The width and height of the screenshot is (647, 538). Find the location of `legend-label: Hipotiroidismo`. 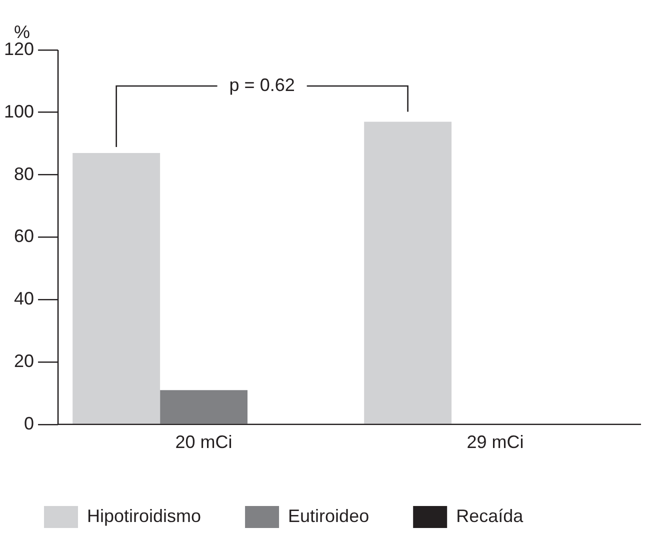

legend-label: Hipotiroidismo is located at coordinates (144, 516).